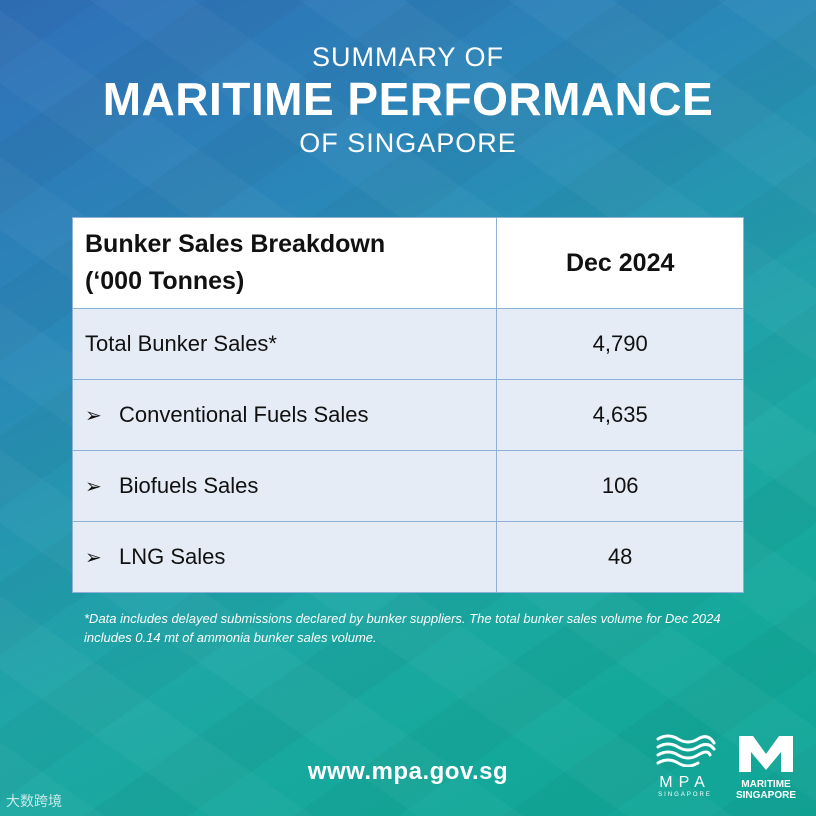 The width and height of the screenshot is (816, 816). Describe the element at coordinates (766, 784) in the screenshot. I see `ms-logo-line1: MARITIME` at that location.